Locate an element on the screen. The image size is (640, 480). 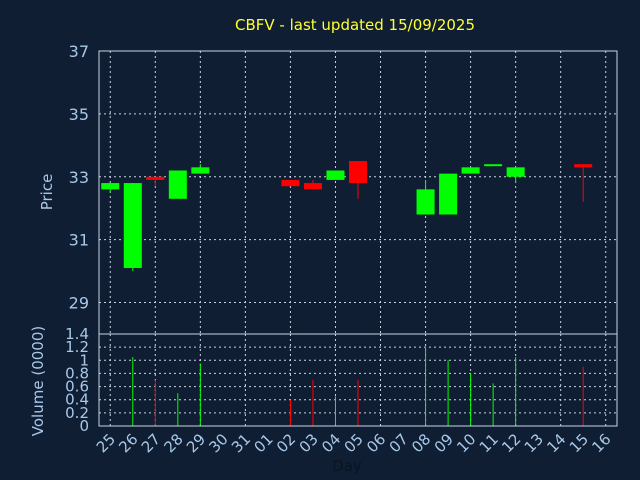
volume-tick-label: 1 is located at coordinates (84, 360).